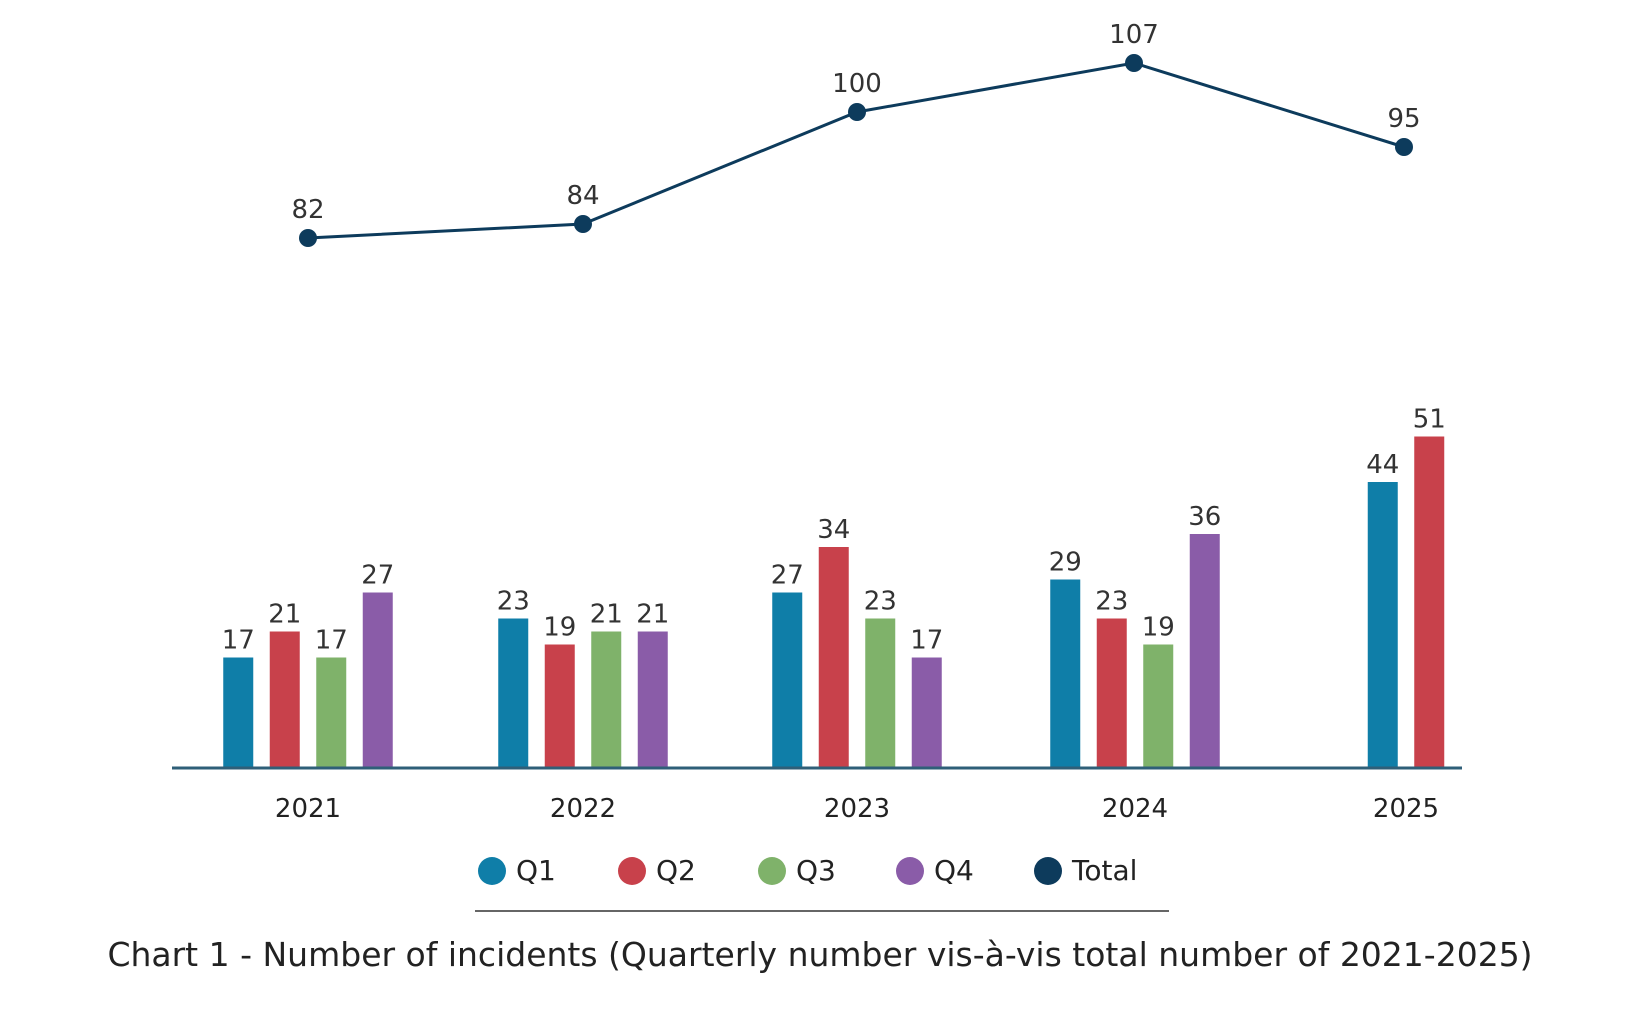 This screenshot has width=1640, height=1024. I want to click on bar-q4-2023, so click(926, 712).